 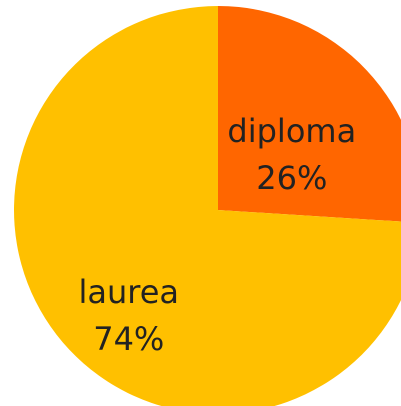 What do you see at coordinates (291, 178) in the screenshot?
I see `slice-value-label: 26%` at bounding box center [291, 178].